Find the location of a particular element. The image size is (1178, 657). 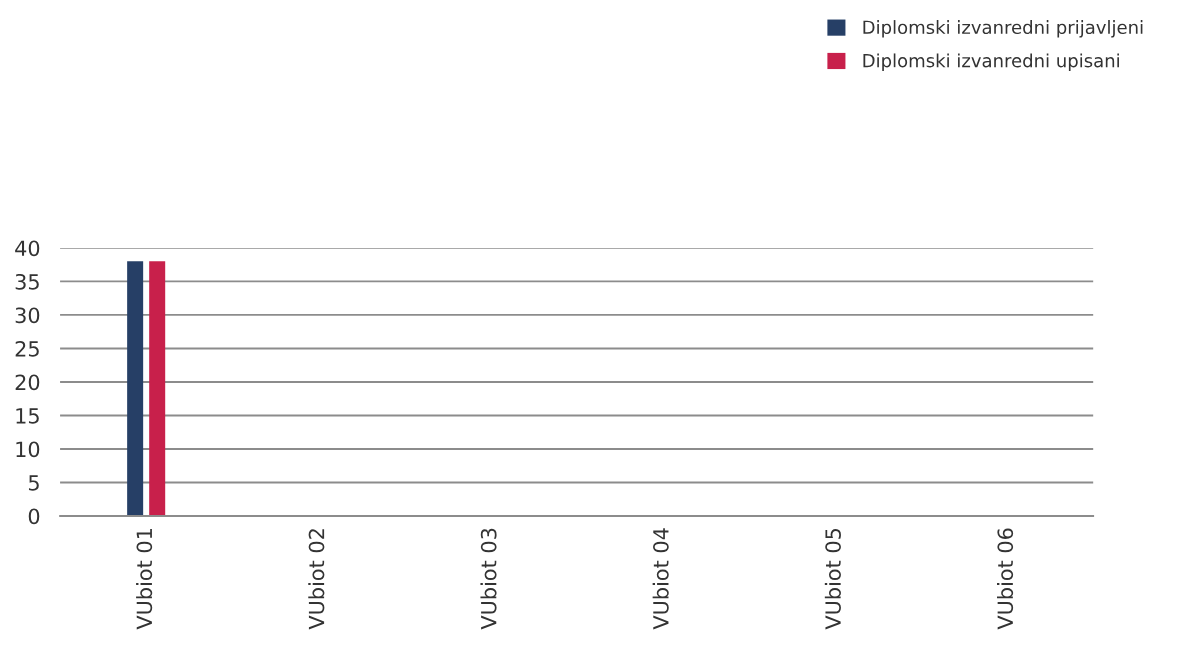

y-tick-label: 35 is located at coordinates (27, 281).